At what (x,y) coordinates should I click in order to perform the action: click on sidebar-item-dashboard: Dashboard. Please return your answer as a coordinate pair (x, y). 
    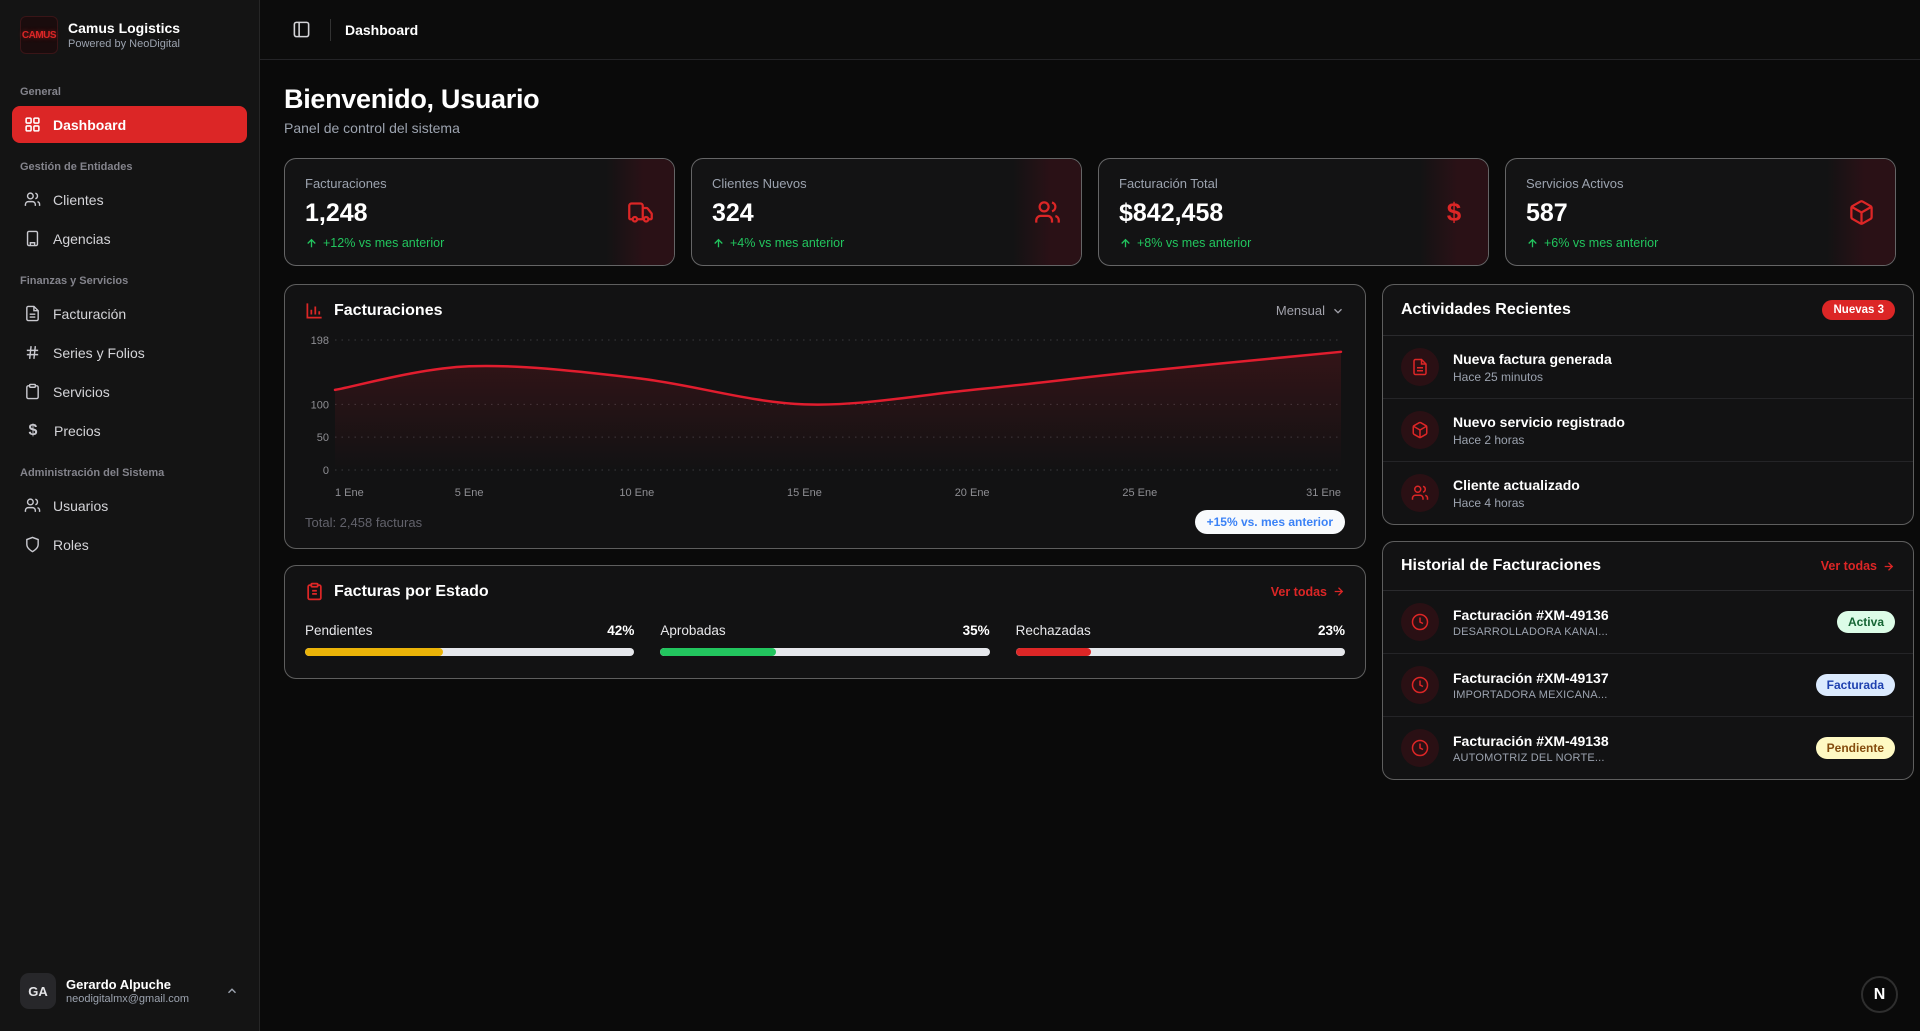
    Looking at the image, I should click on (129, 124).